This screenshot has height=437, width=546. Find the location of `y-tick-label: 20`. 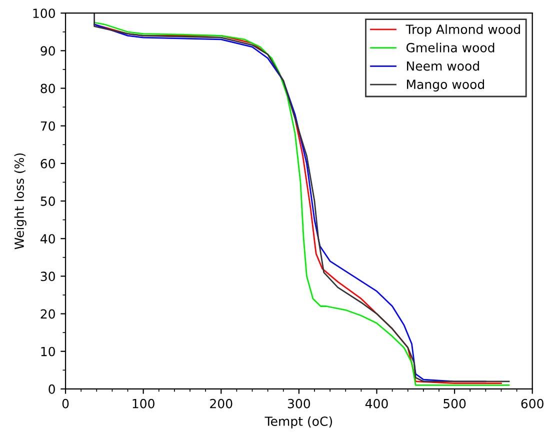

y-tick-label: 20 is located at coordinates (47, 314).